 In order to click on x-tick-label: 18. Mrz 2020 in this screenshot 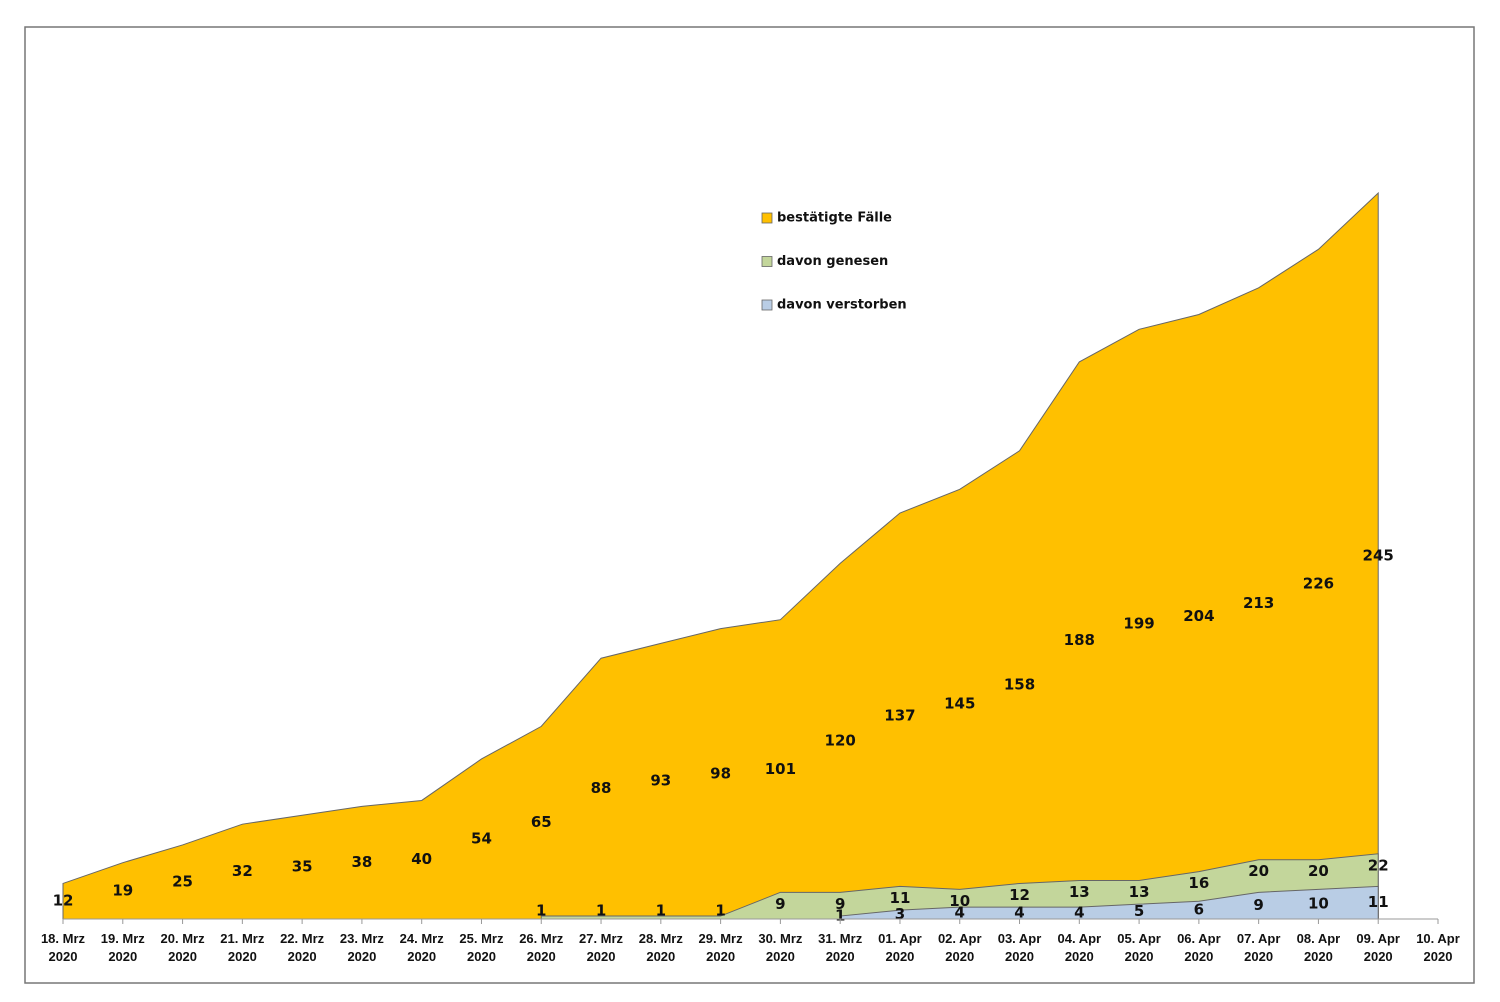, I will do `click(63, 947)`.